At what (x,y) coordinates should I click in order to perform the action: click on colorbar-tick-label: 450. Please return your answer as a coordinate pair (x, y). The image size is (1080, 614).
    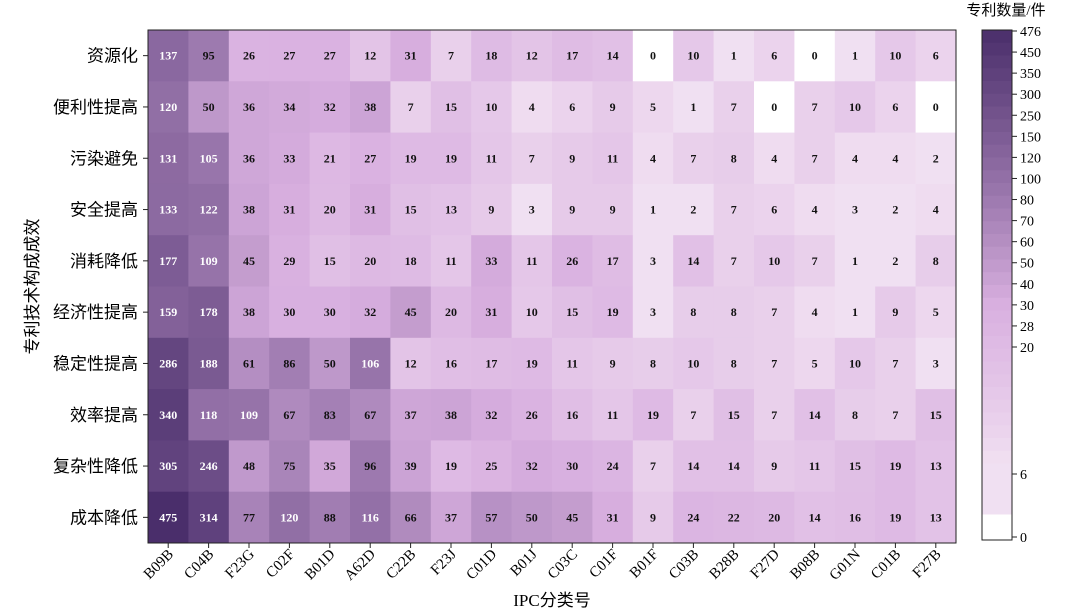
    Looking at the image, I should click on (1030, 53).